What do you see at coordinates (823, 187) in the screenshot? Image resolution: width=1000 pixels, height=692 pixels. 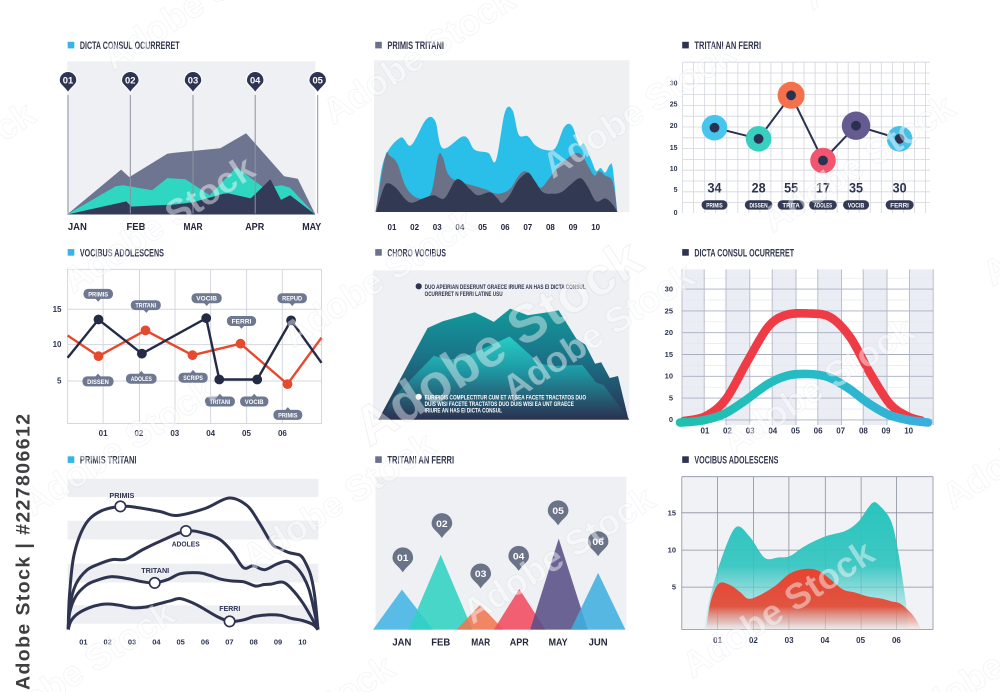 I see `svg-text: 17` at bounding box center [823, 187].